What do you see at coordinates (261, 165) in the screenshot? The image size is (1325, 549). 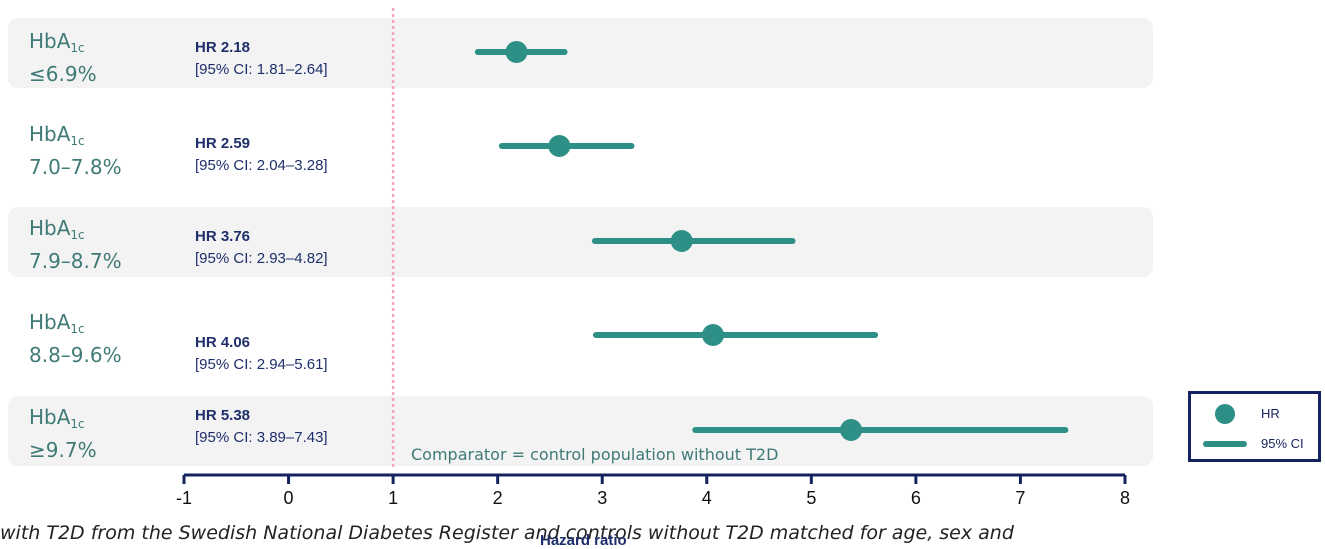 I see `ci-value: [95% CI: 2.04–3.28]` at bounding box center [261, 165].